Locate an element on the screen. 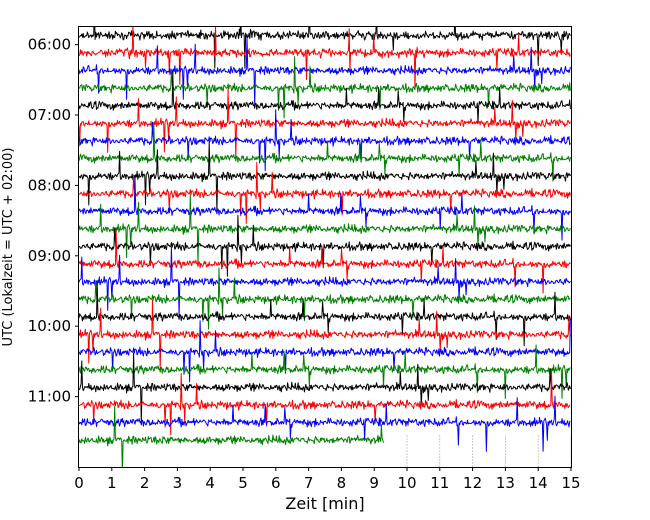 This screenshot has height=520, width=650. y-axis: 06:00 07:00 08:00 09:00 10:00 11:00 is located at coordinates (53, 221).